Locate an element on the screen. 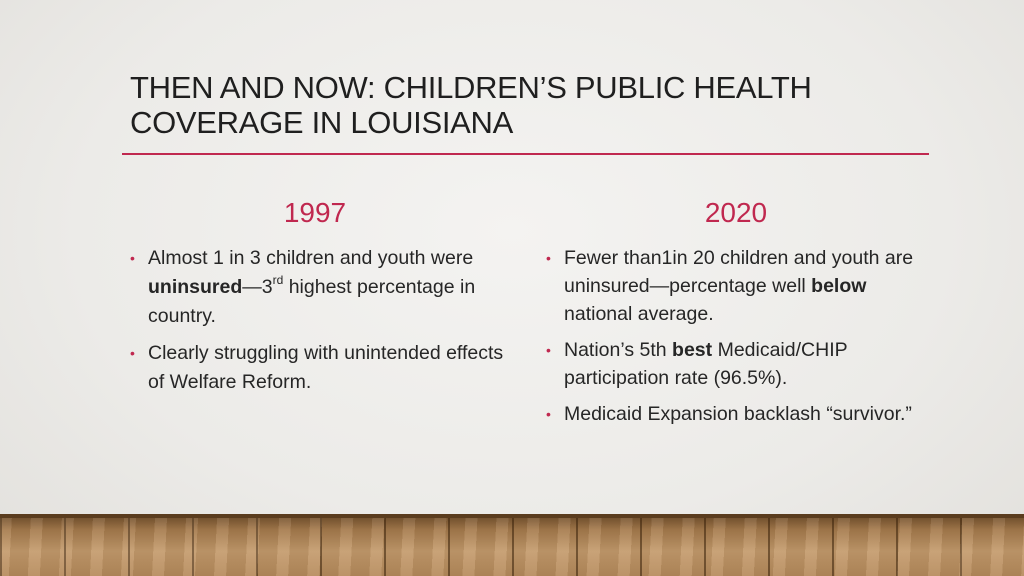 The image size is (1024, 576). emphasis: uninsured is located at coordinates (195, 287).